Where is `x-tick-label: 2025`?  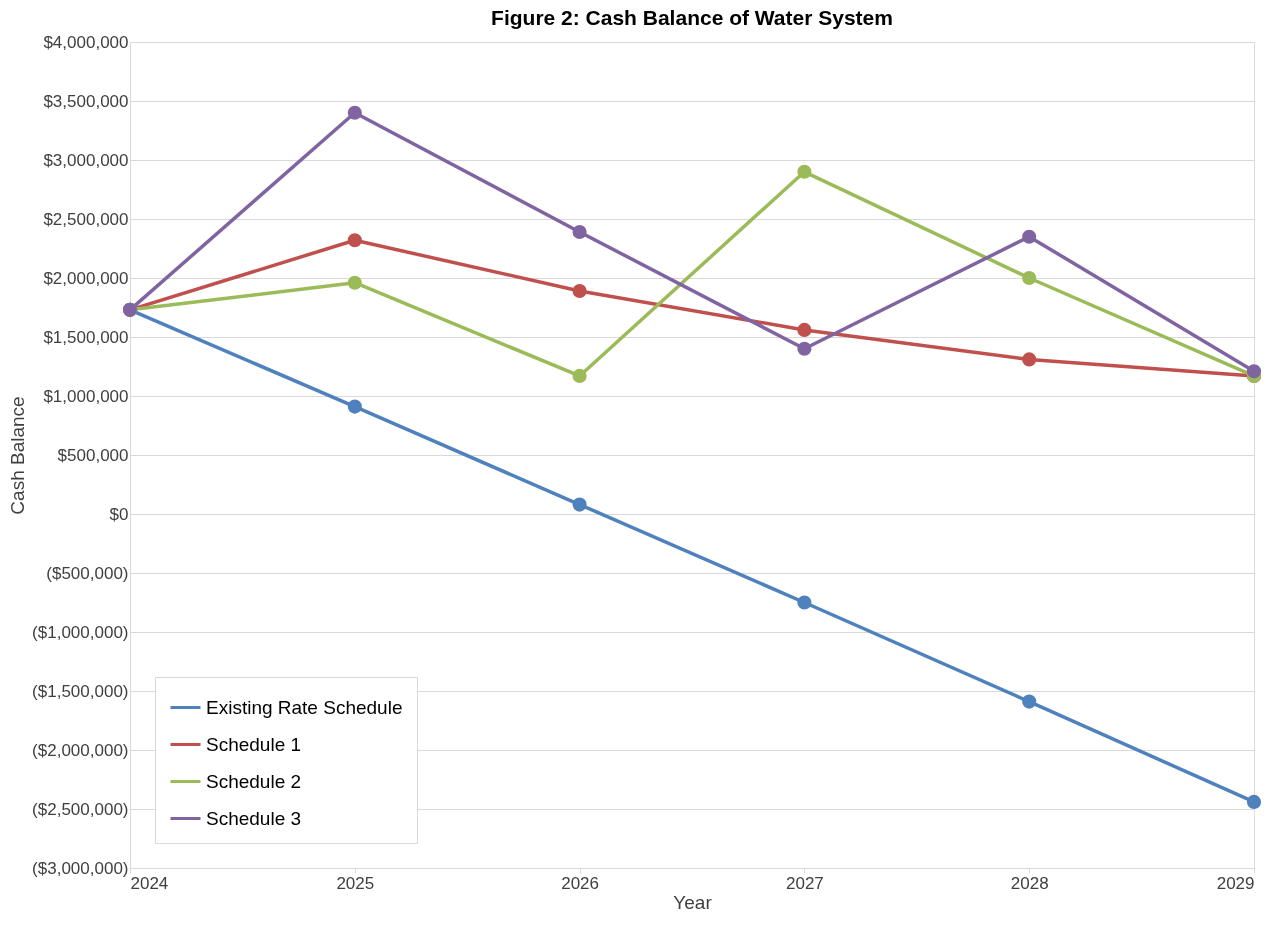
x-tick-label: 2025 is located at coordinates (355, 883).